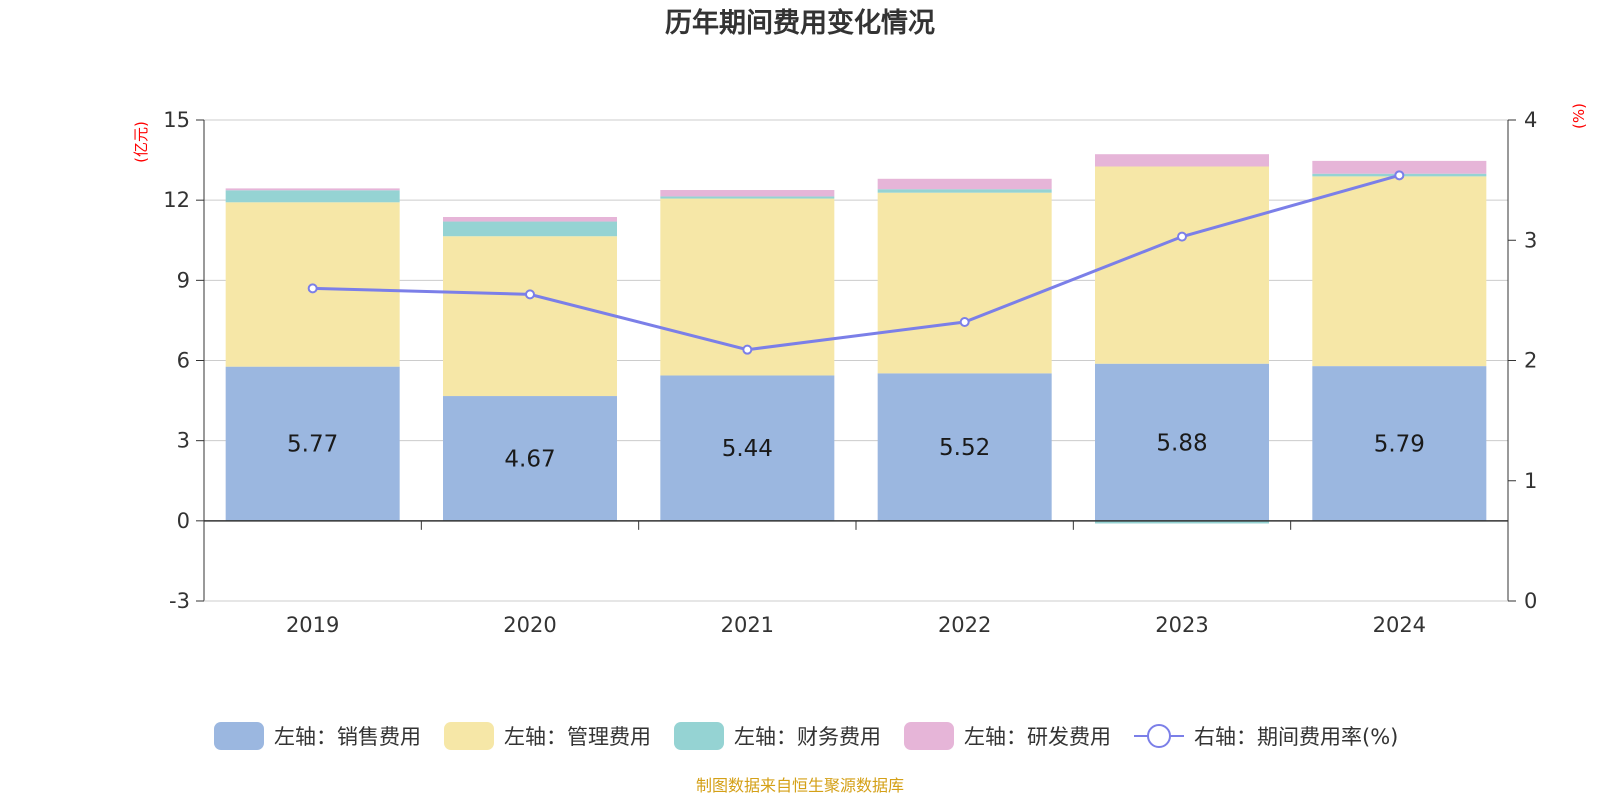 Image resolution: width=1600 pixels, height=800 pixels. I want to click on rate-point-2020, so click(530, 294).